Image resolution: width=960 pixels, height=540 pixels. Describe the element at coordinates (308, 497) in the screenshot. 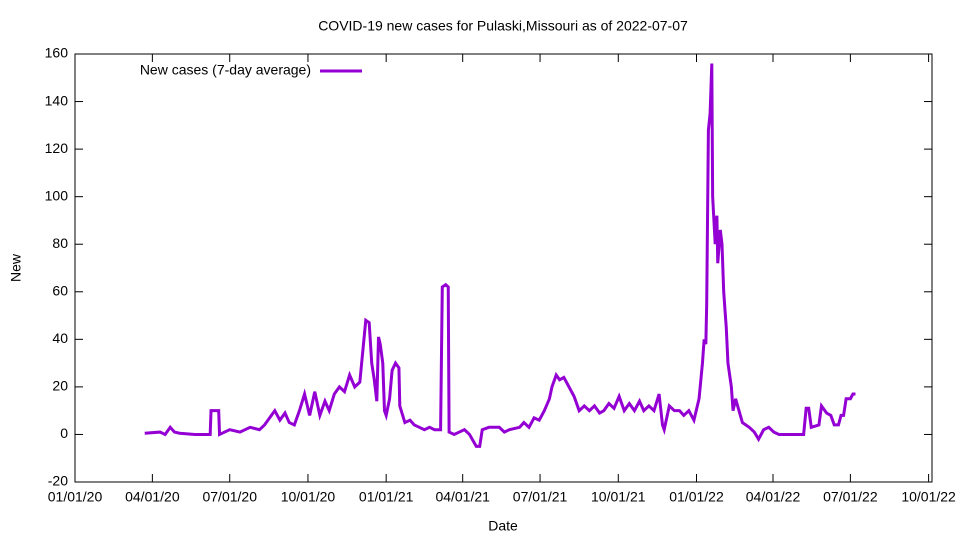

I see `x-tick-label: 10/01/20` at that location.